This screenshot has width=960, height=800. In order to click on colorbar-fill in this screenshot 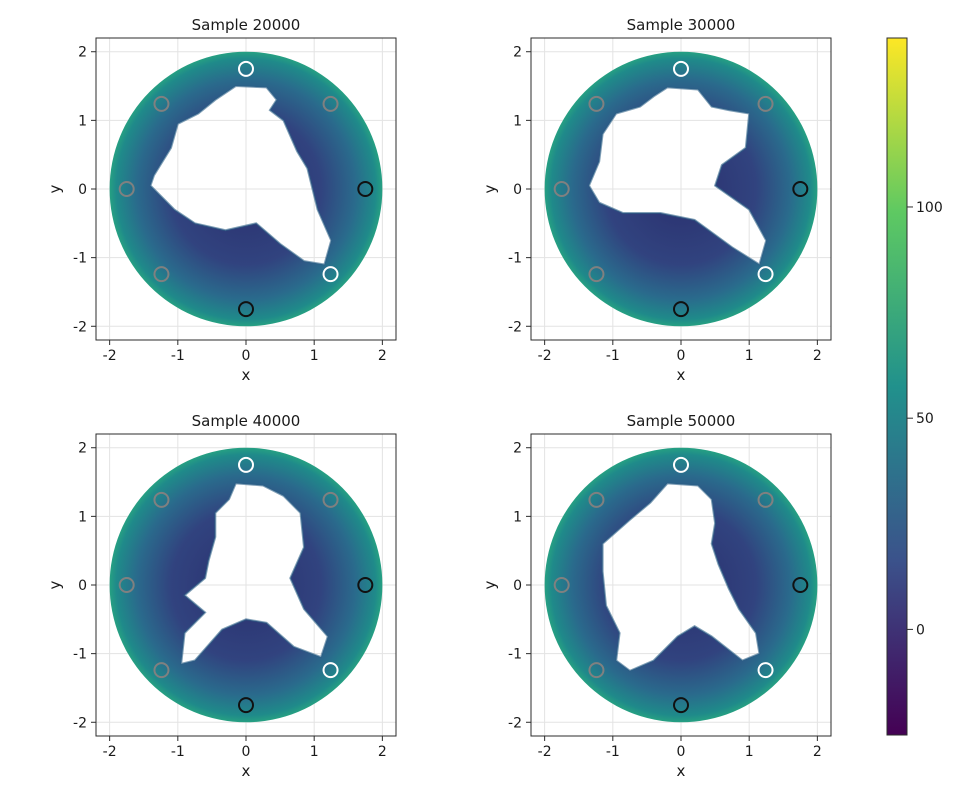, I will do `click(897, 386)`.